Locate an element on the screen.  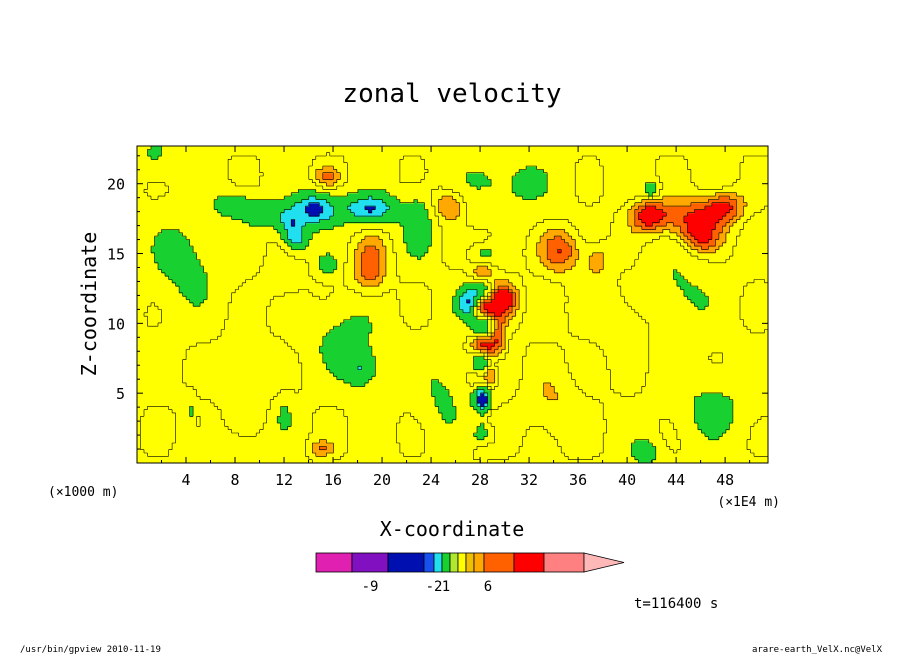
colorbar-segment is located at coordinates (429, 562).